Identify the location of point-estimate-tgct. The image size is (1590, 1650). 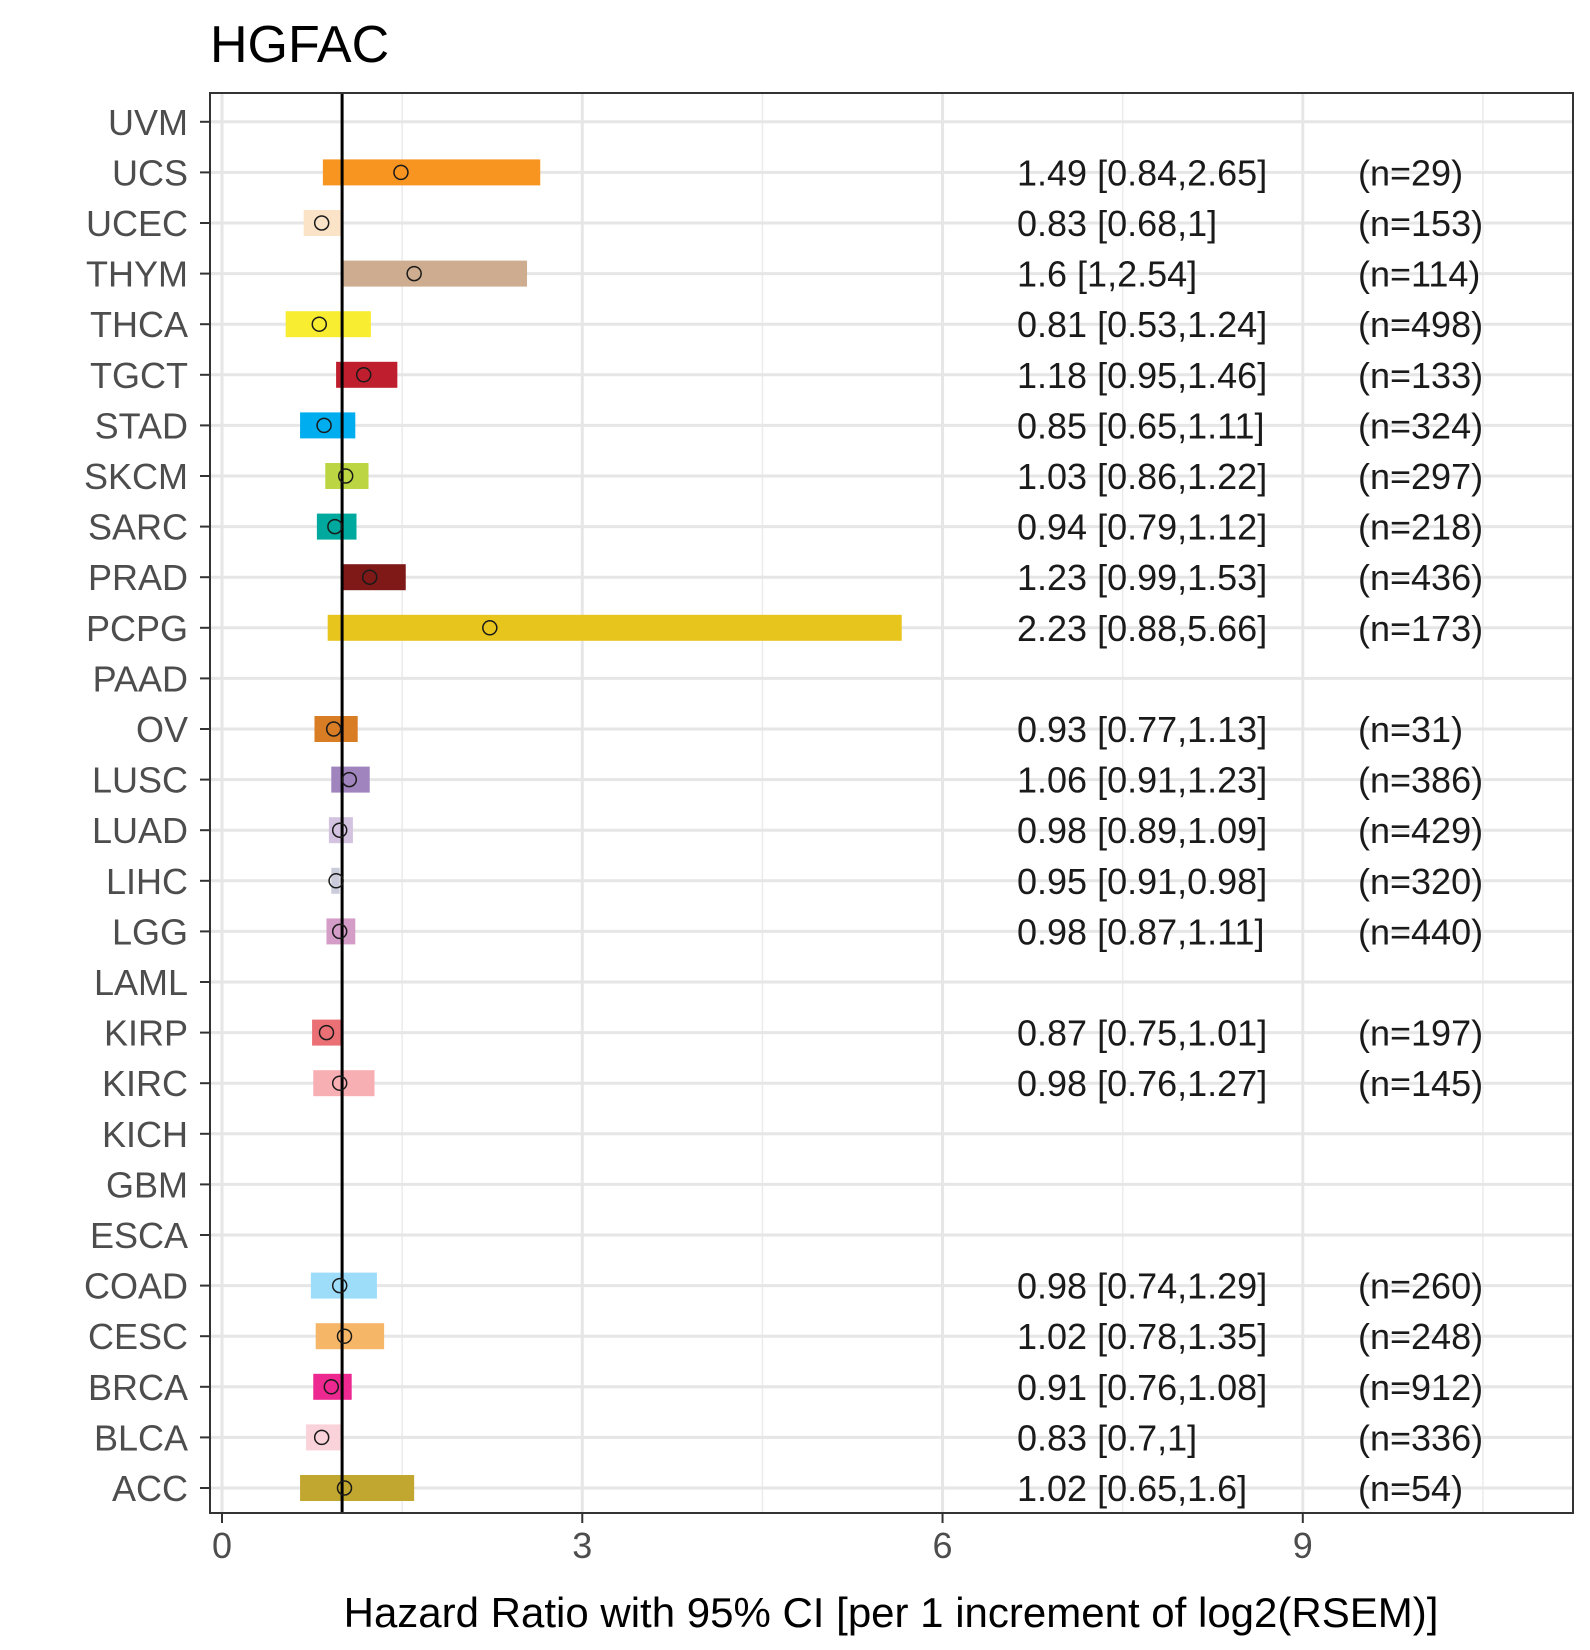
(363, 375).